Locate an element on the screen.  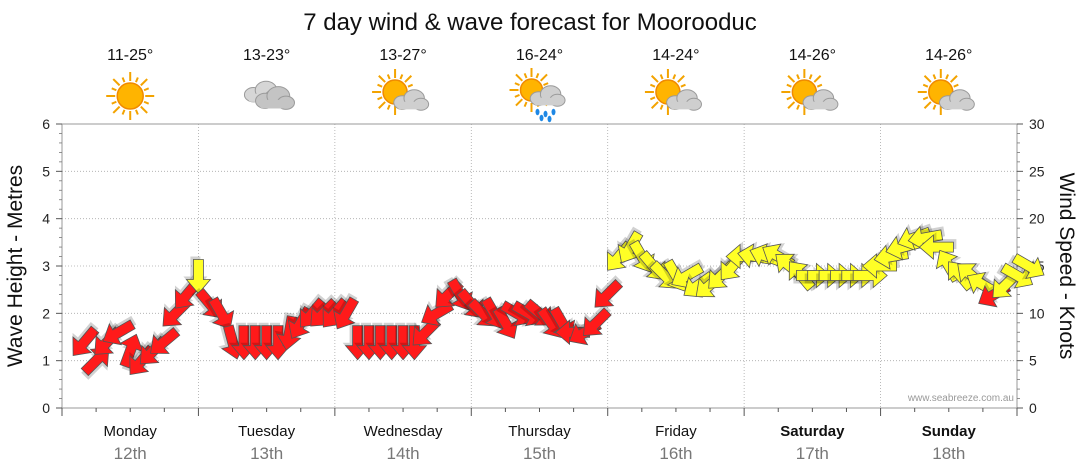
right-tick-label: 5 is located at coordinates (1033, 361).